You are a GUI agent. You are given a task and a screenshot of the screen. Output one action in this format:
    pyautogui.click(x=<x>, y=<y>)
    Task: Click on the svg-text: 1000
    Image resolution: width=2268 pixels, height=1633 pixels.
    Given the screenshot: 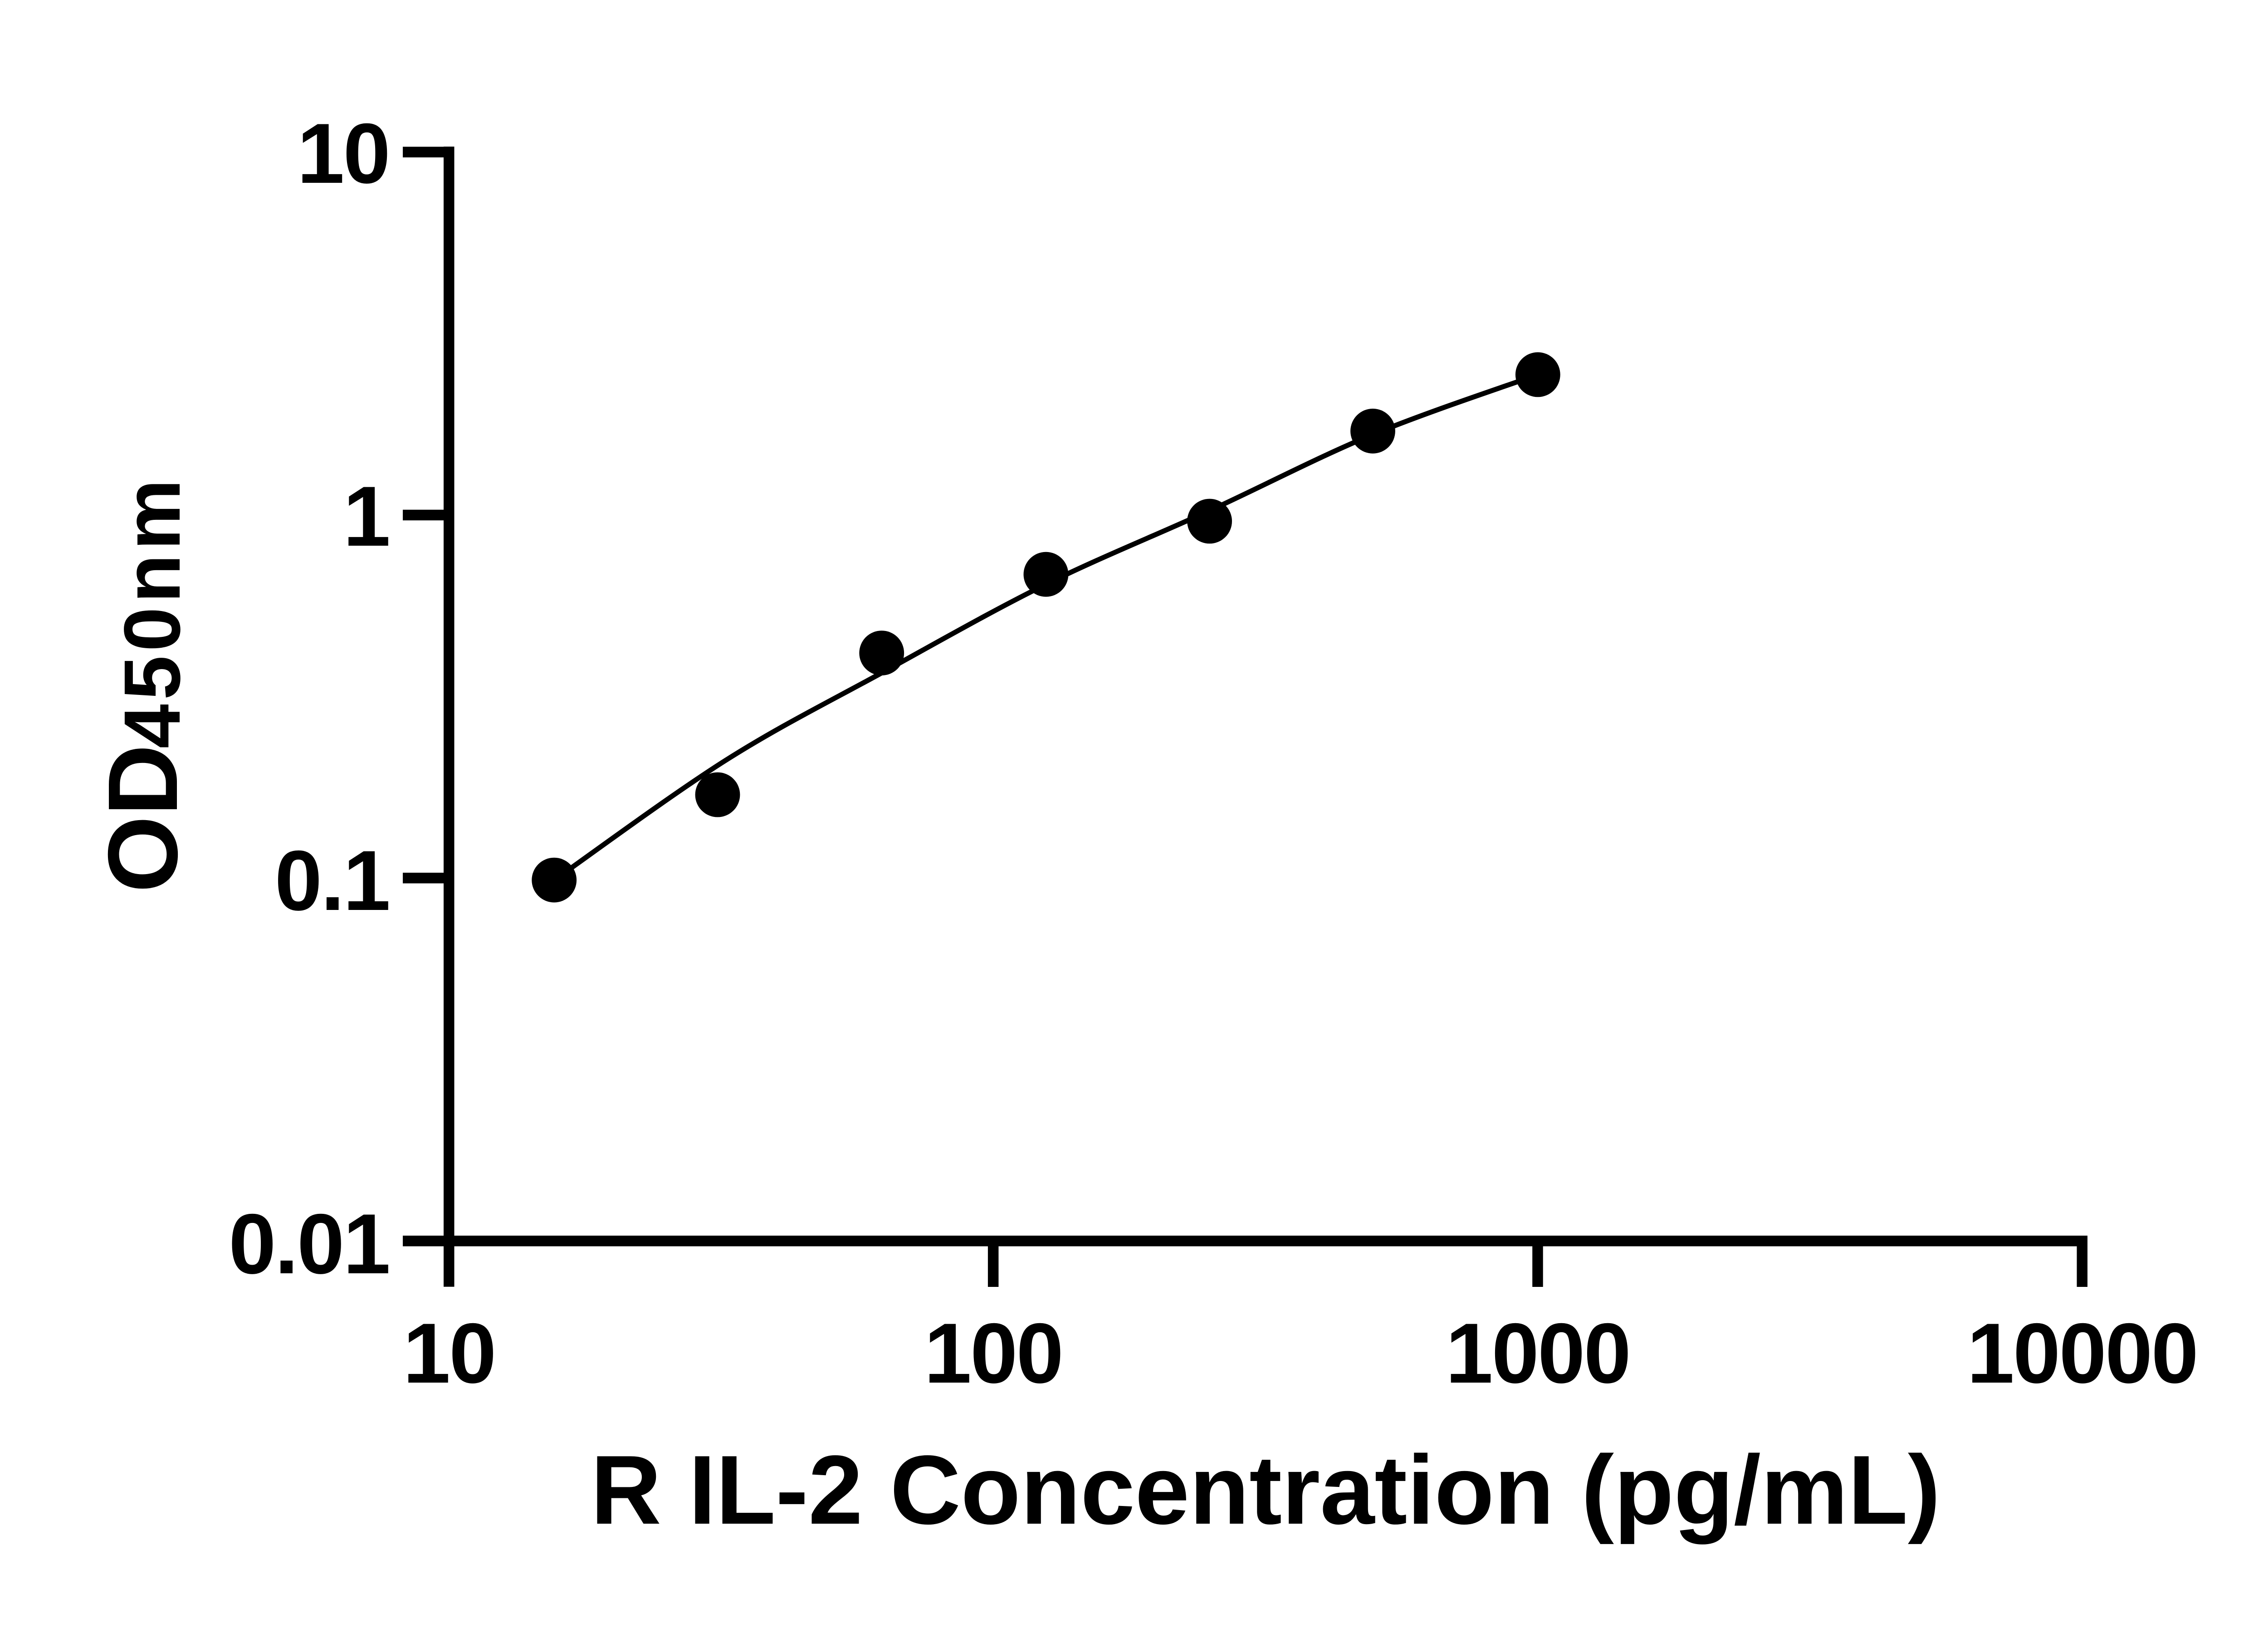 What is the action you would take?
    pyautogui.click(x=1538, y=1353)
    